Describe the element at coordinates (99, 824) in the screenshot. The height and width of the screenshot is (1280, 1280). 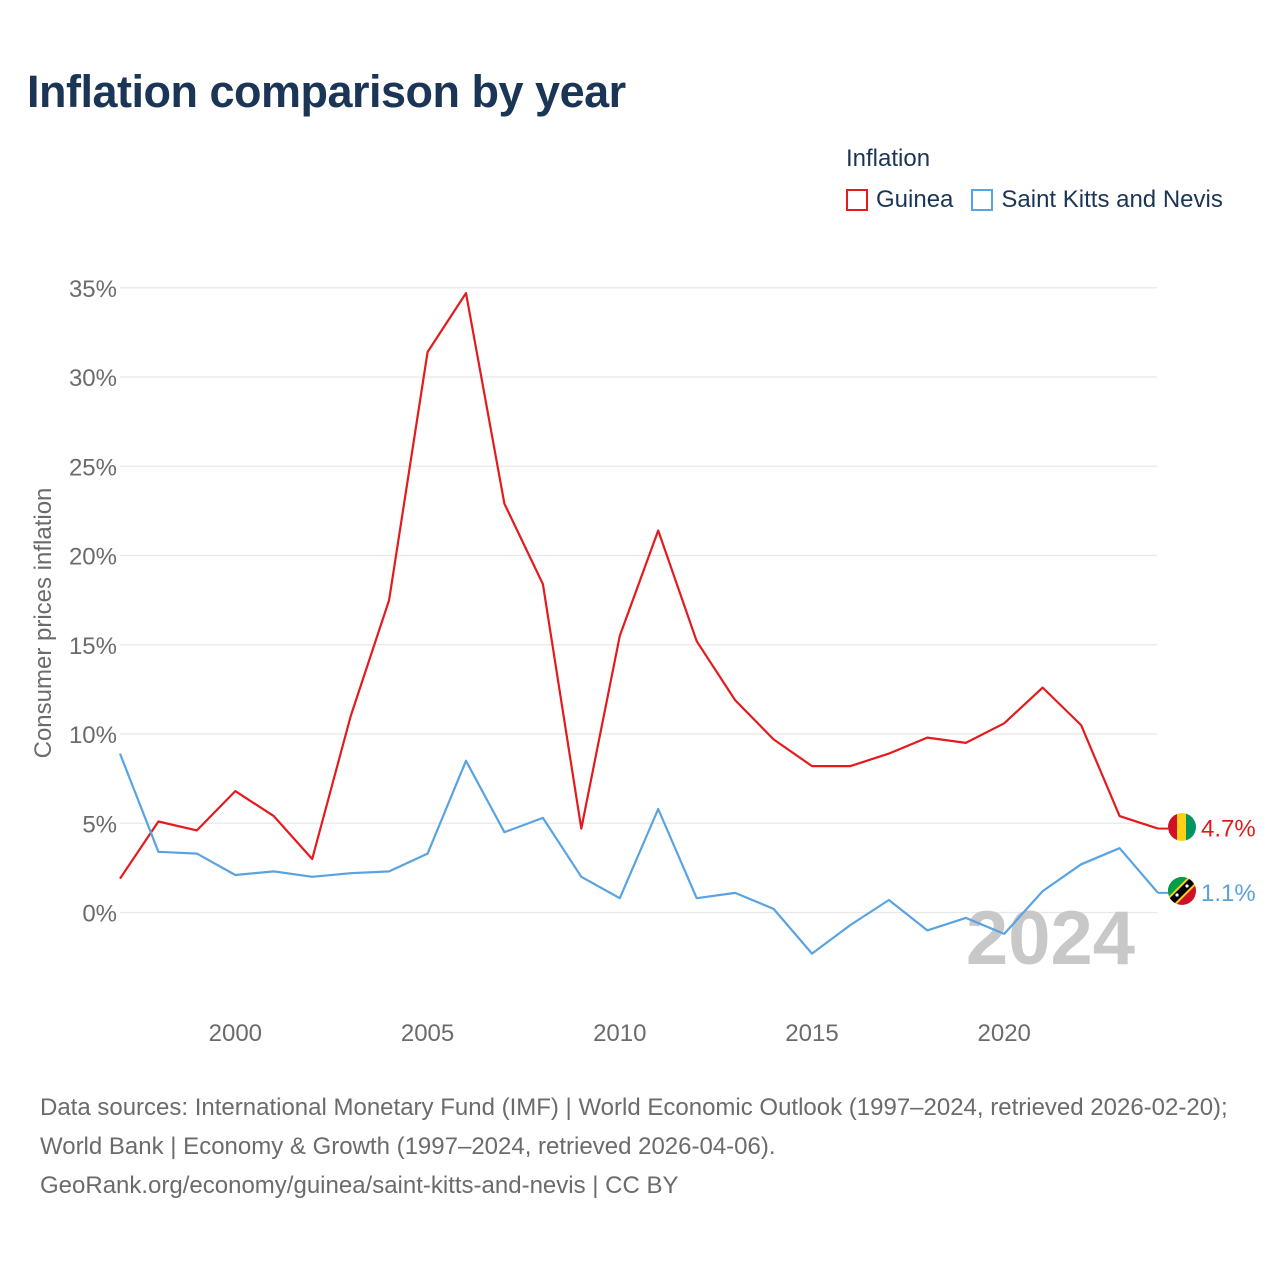
I see `y-tick-label: 5%` at that location.